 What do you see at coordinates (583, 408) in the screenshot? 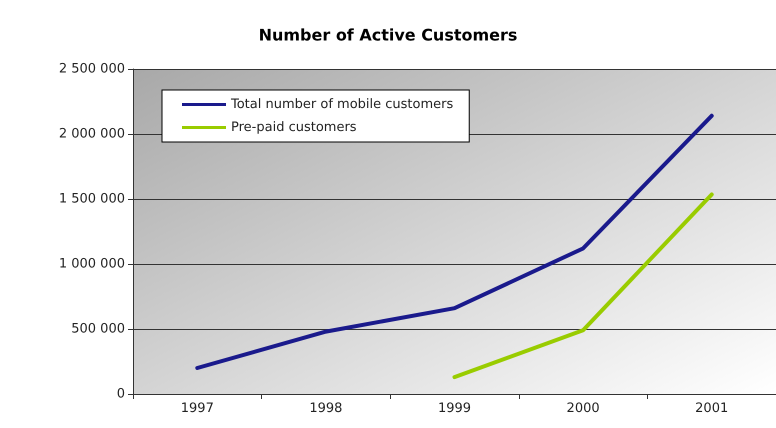
I see `x-tick-label: 2000` at bounding box center [583, 408].